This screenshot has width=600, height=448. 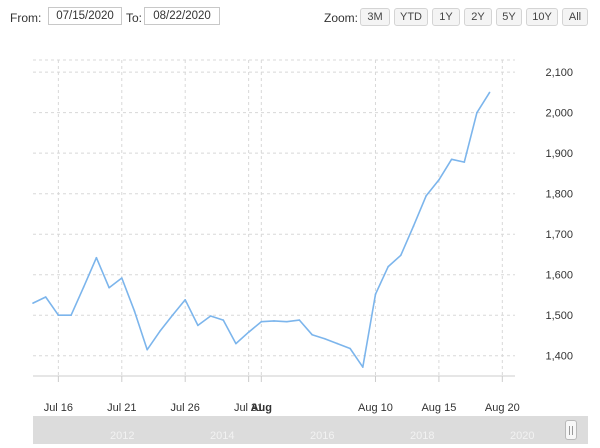 I want to click on navigator-year-label: 2018, so click(x=422, y=436).